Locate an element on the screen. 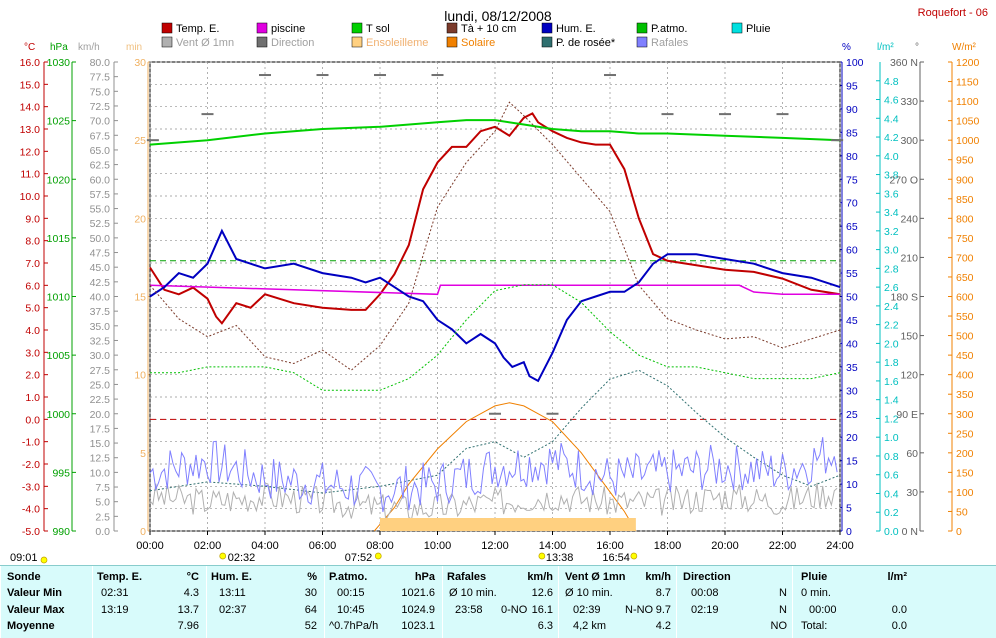 The width and height of the screenshot is (996, 638). col-direction: Direction 00:08 N 02:19 N NO is located at coordinates (734, 602).